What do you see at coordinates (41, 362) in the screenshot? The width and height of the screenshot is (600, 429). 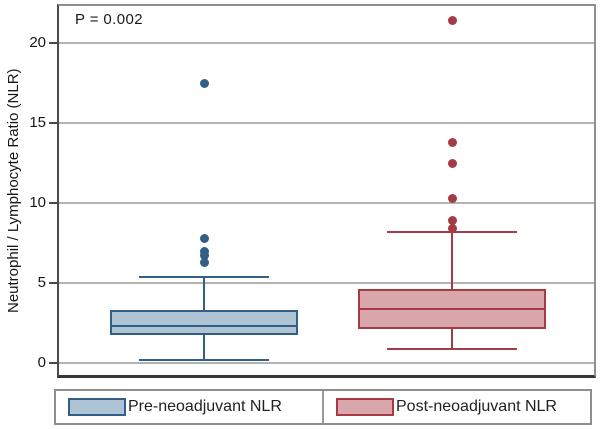 I see `y-tick-label: 0` at bounding box center [41, 362].